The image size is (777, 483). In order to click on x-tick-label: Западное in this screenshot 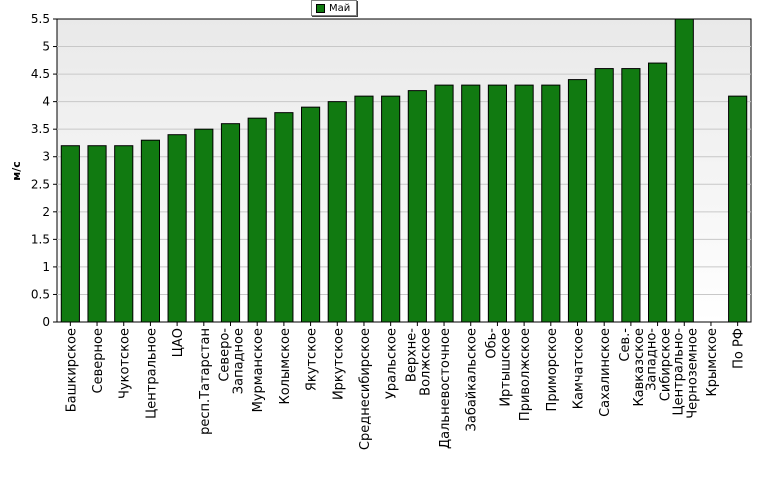, I will do `click(239, 361)`.